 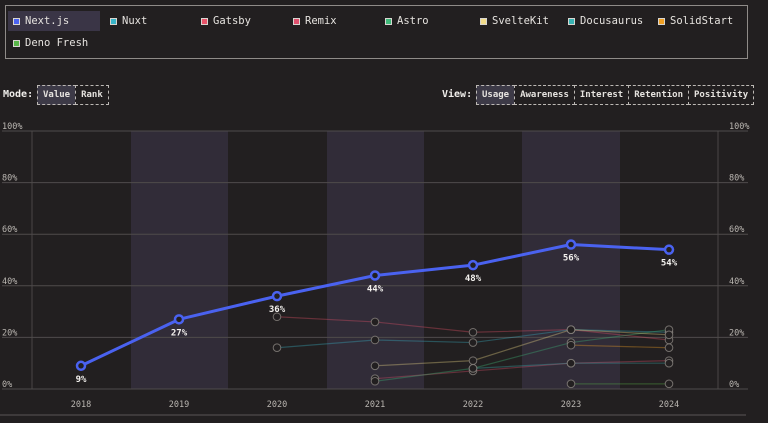 I want to click on x-tick: 2019, so click(x=179, y=405).